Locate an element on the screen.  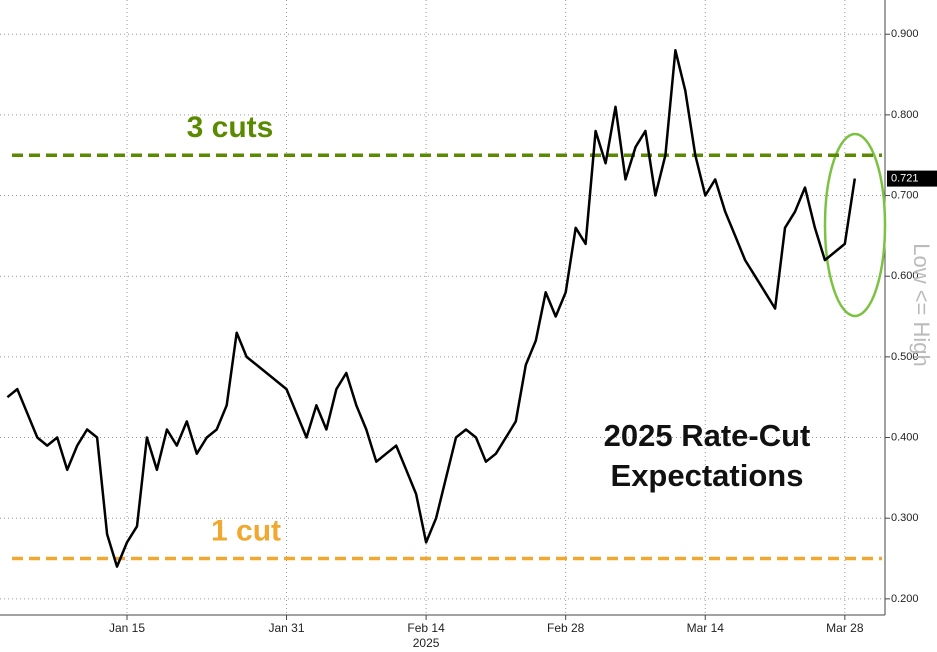
last-value-badge is located at coordinates (912, 178).